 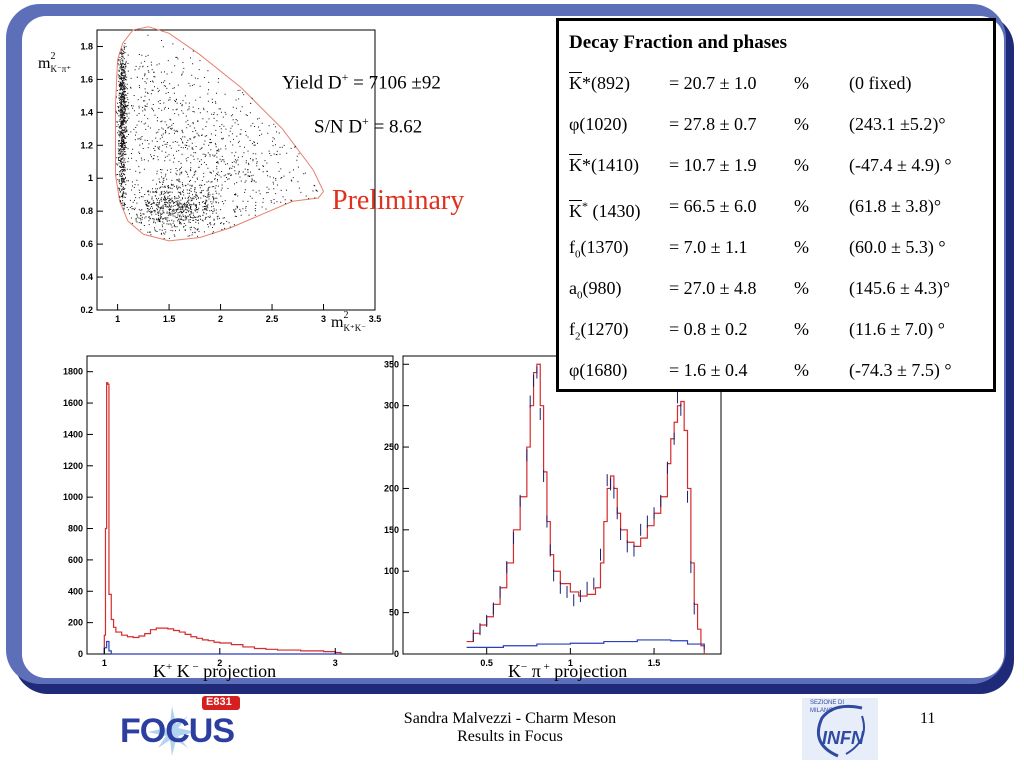 What do you see at coordinates (348, 321) in the screenshot?
I see `dalitz-x-axis-label: m2K⁺K⁻` at bounding box center [348, 321].